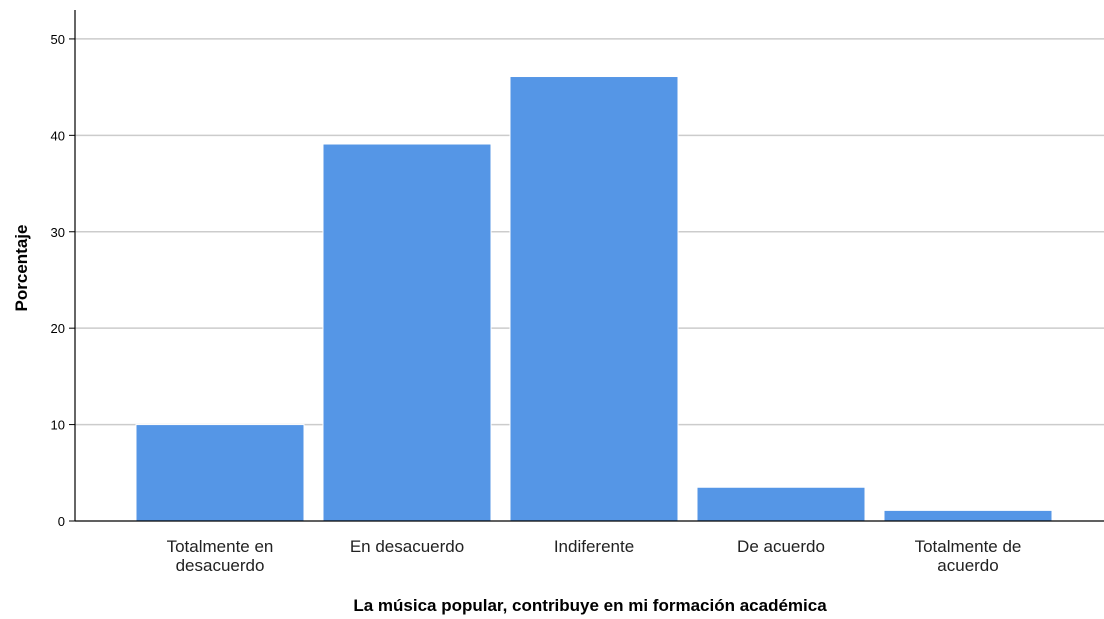 The width and height of the screenshot is (1104, 619). Describe the element at coordinates (968, 546) in the screenshot. I see `x-category-label-line: Totalmente de` at that location.